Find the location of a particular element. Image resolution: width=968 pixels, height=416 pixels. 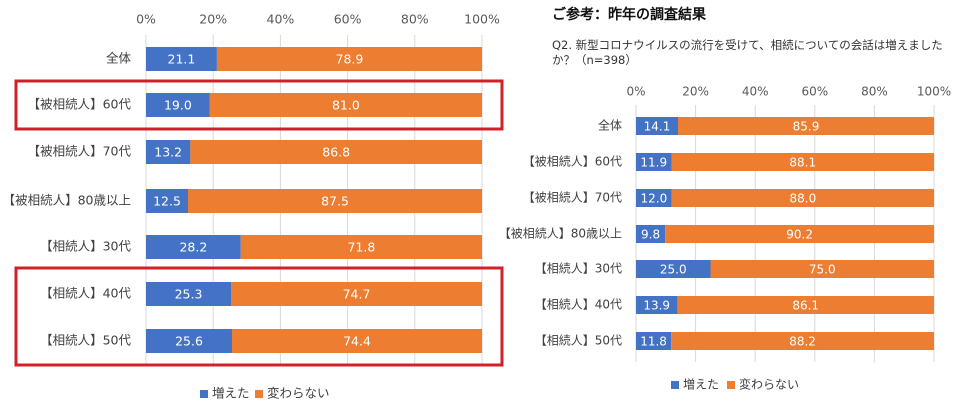

data-label: 90.2 is located at coordinates (799, 235).